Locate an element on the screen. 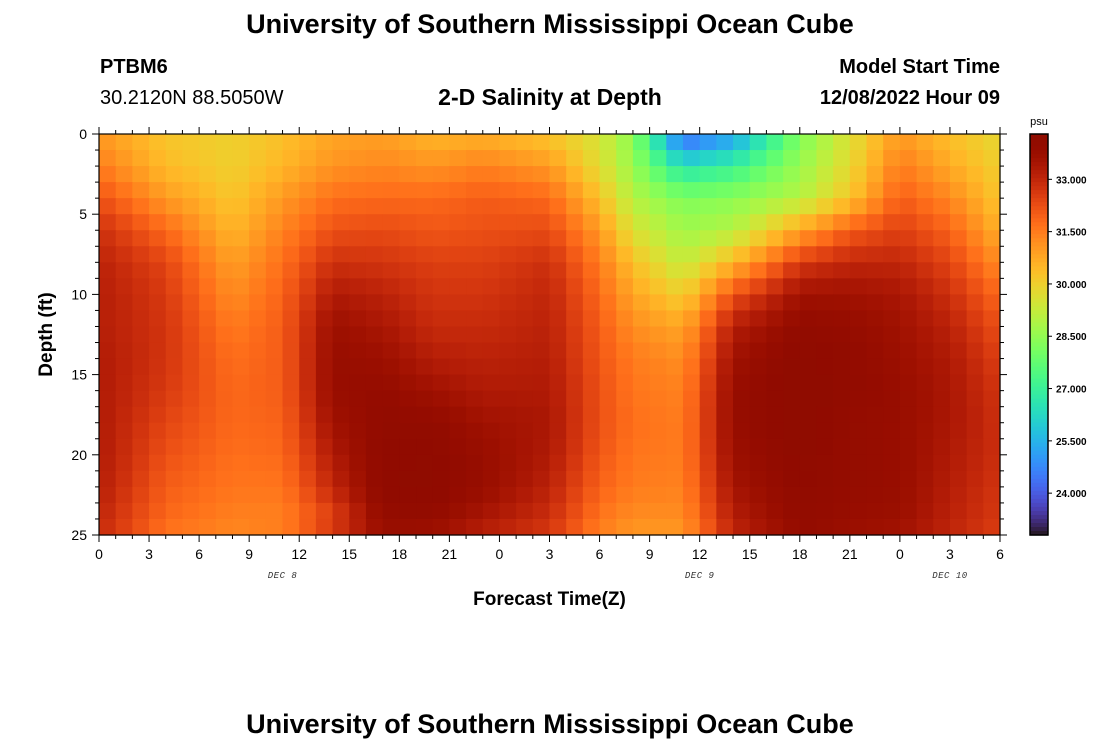 Image resolution: width=1100 pixels, height=750 pixels. x-tick-label: 0 is located at coordinates (99, 554).